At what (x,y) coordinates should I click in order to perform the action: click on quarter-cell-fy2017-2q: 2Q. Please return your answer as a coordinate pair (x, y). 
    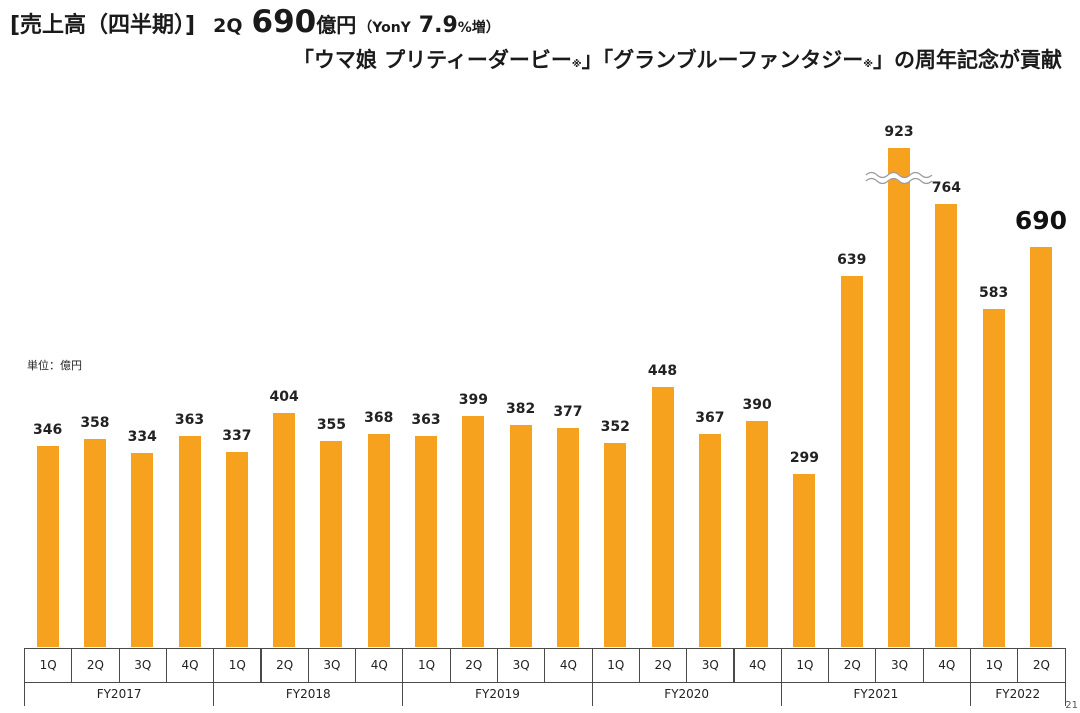
    Looking at the image, I should click on (95, 665).